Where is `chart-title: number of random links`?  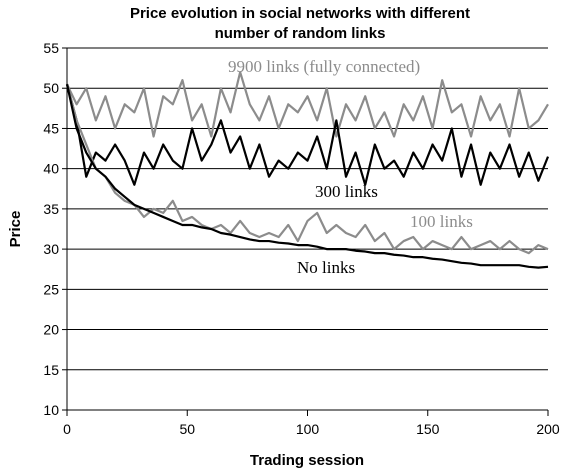 chart-title: number of random links is located at coordinates (300, 33).